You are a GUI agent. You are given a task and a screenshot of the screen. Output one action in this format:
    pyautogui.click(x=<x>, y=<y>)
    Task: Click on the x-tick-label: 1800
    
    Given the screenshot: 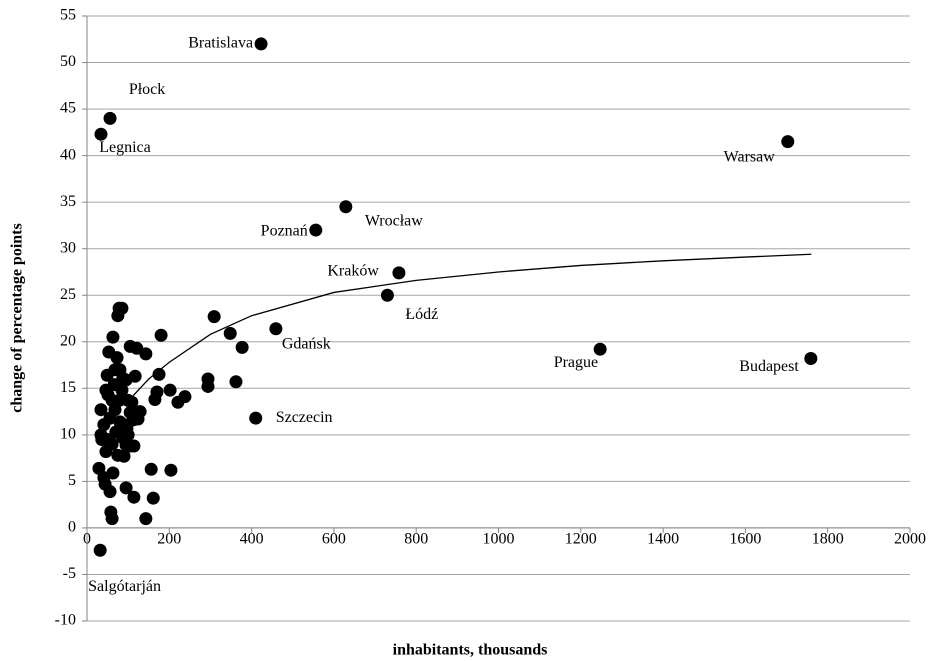 What is the action you would take?
    pyautogui.click(x=828, y=539)
    